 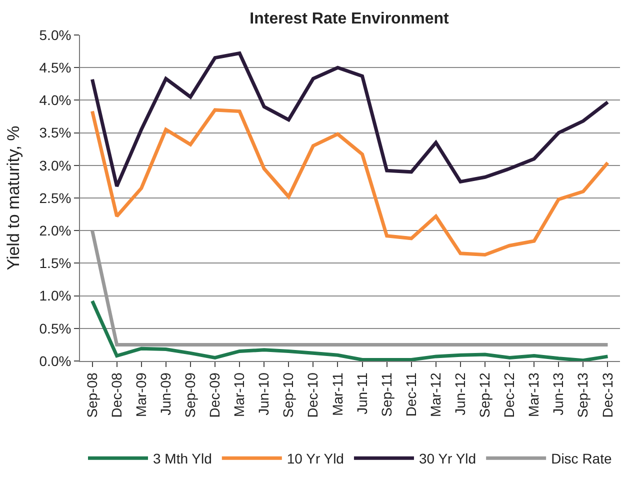 I want to click on x-tick-label: Mar-12, so click(x=435, y=394).